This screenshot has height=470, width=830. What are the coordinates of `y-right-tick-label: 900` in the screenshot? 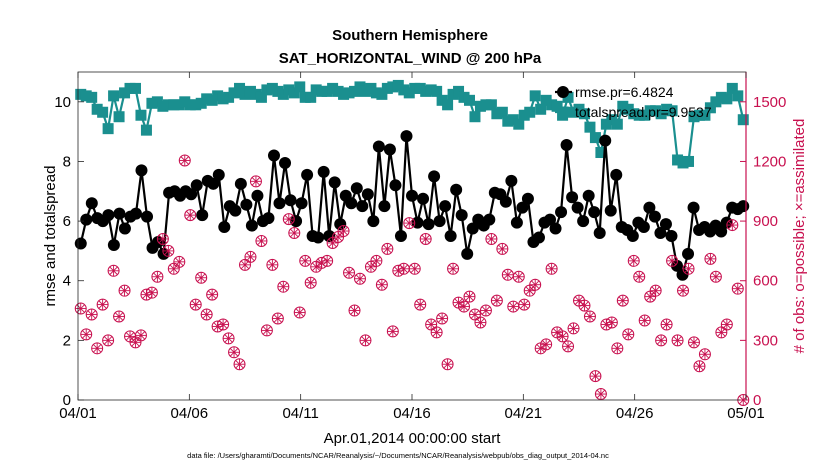 It's located at (765, 221).